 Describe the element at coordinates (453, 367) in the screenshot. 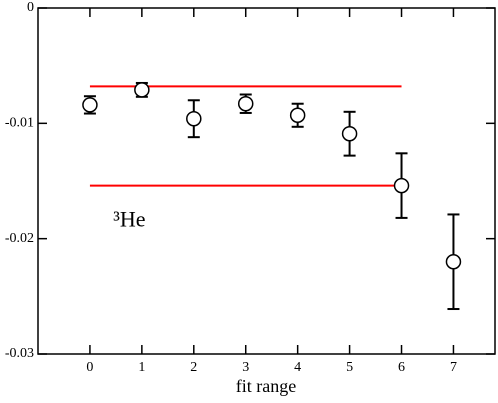

I see `x-tick-label: 7` at that location.